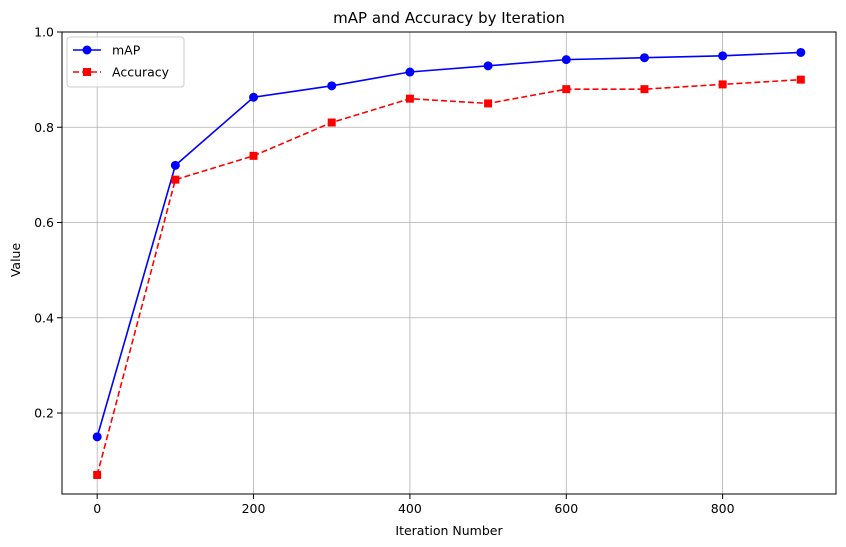 The height and width of the screenshot is (547, 846). Describe the element at coordinates (254, 508) in the screenshot. I see `x-tick-label: 200` at that location.